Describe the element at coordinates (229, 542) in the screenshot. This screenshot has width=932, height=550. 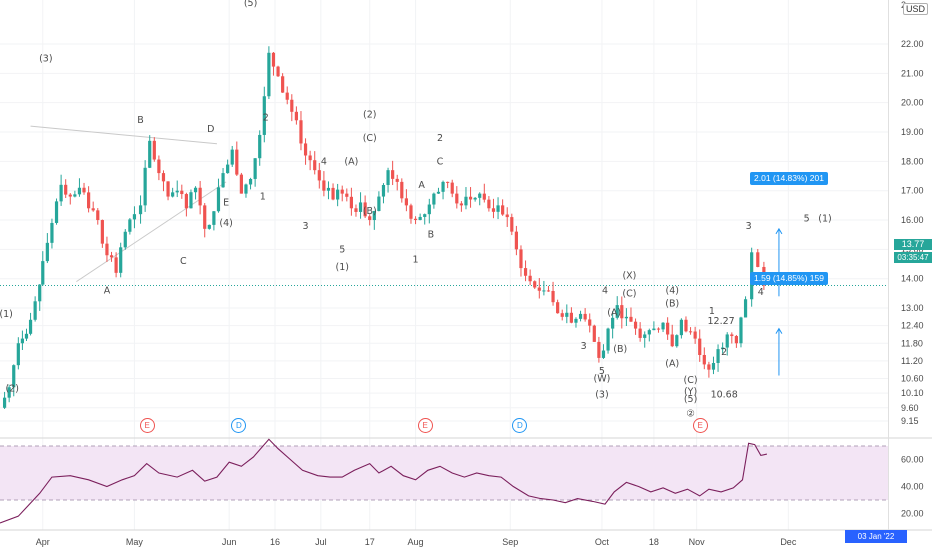
I see `time-tick-label: Jun` at that location.